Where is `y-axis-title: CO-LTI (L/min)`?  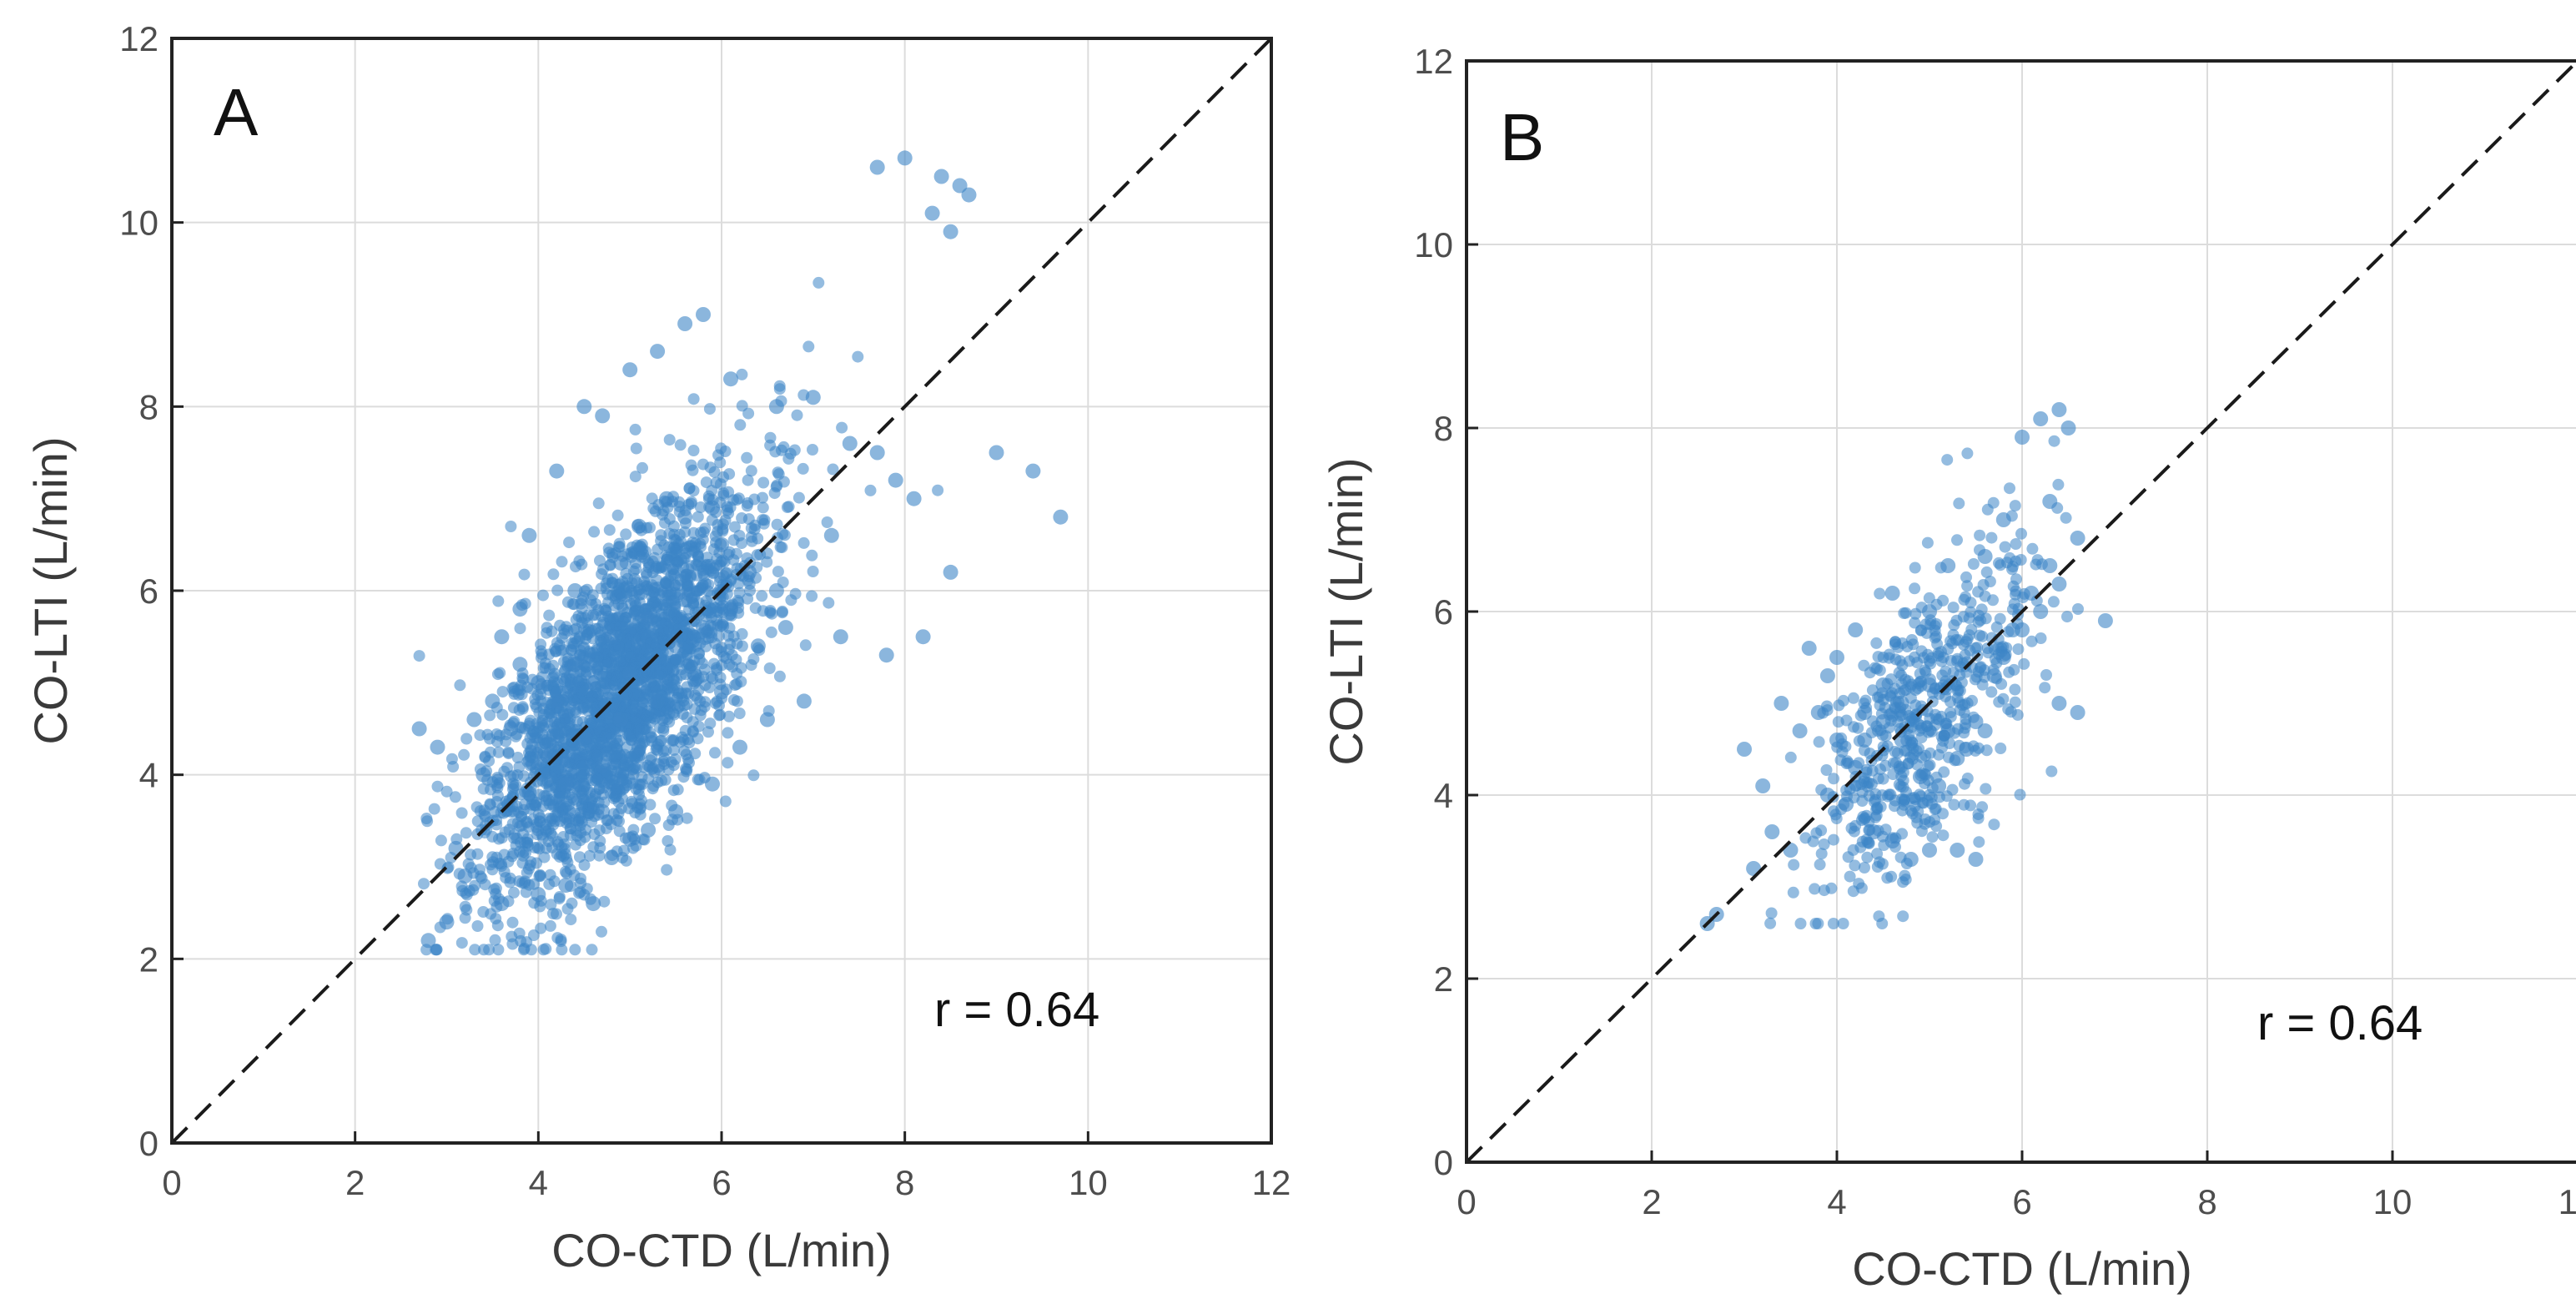
y-axis-title: CO-LTI (L/min) is located at coordinates (50, 590).